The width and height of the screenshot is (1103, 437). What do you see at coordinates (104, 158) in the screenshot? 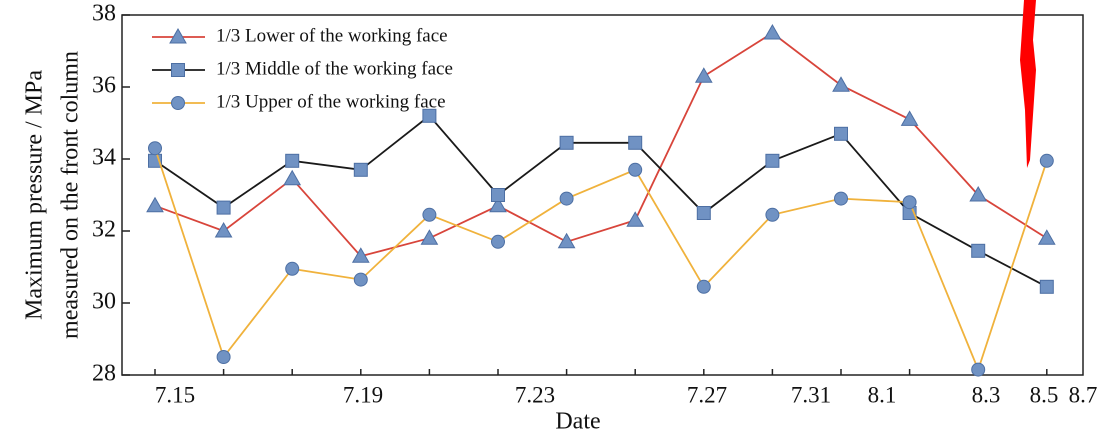
I see `y-tick-label: 34` at bounding box center [104, 158].